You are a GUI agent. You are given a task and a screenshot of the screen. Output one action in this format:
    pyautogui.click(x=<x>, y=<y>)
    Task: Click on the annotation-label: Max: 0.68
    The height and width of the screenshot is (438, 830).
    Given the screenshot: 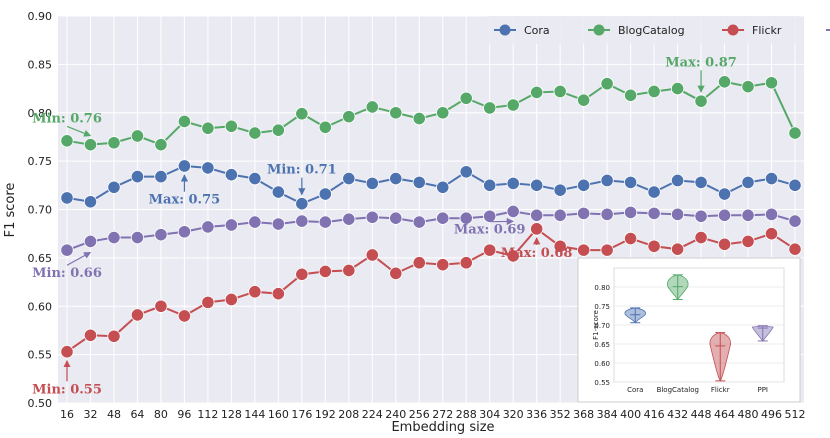 What is the action you would take?
    pyautogui.click(x=537, y=253)
    